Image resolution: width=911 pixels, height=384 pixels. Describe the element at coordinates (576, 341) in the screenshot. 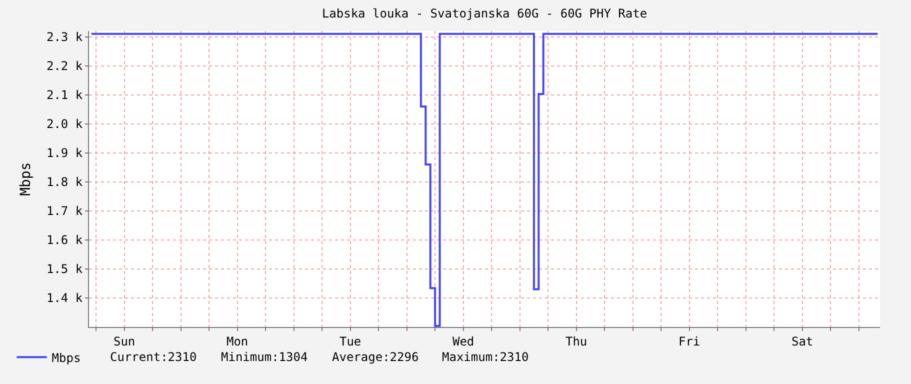

I see `x-tick-label: Thu` at that location.